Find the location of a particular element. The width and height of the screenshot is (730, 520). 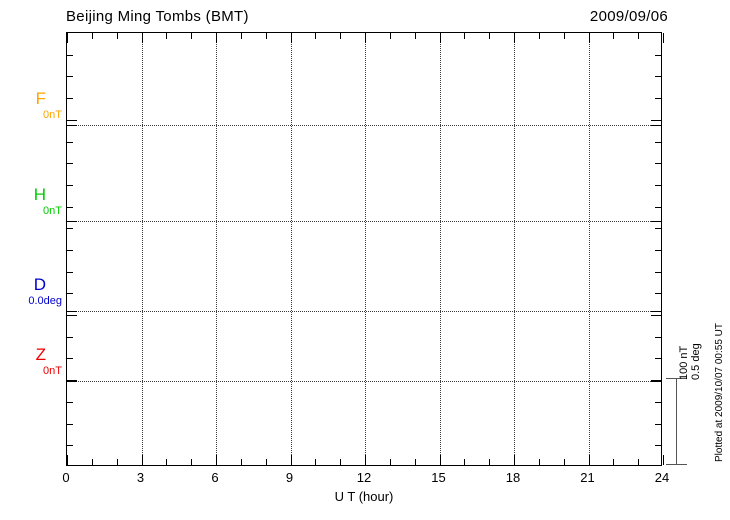

scale-bar-deg: 0.5 deg is located at coordinates (696, 361).